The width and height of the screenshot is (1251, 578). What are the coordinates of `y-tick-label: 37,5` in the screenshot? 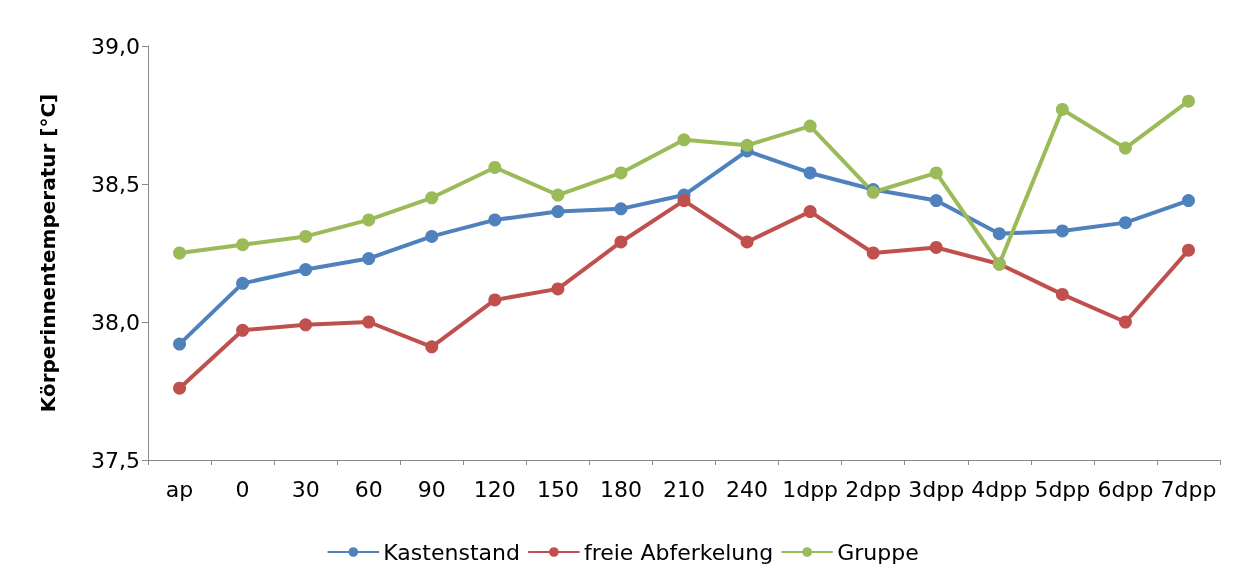 It's located at (115, 460).